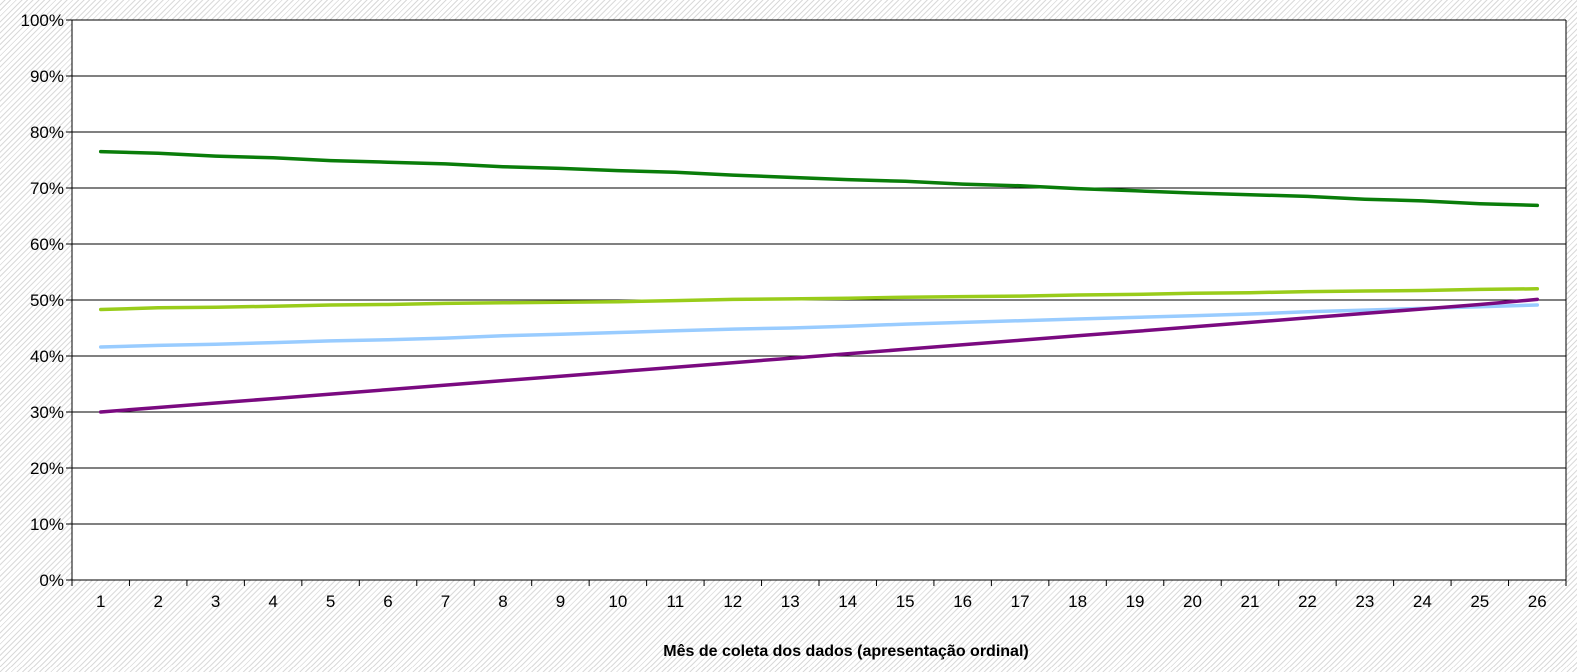  I want to click on x-tick-label: 23, so click(1364, 601).